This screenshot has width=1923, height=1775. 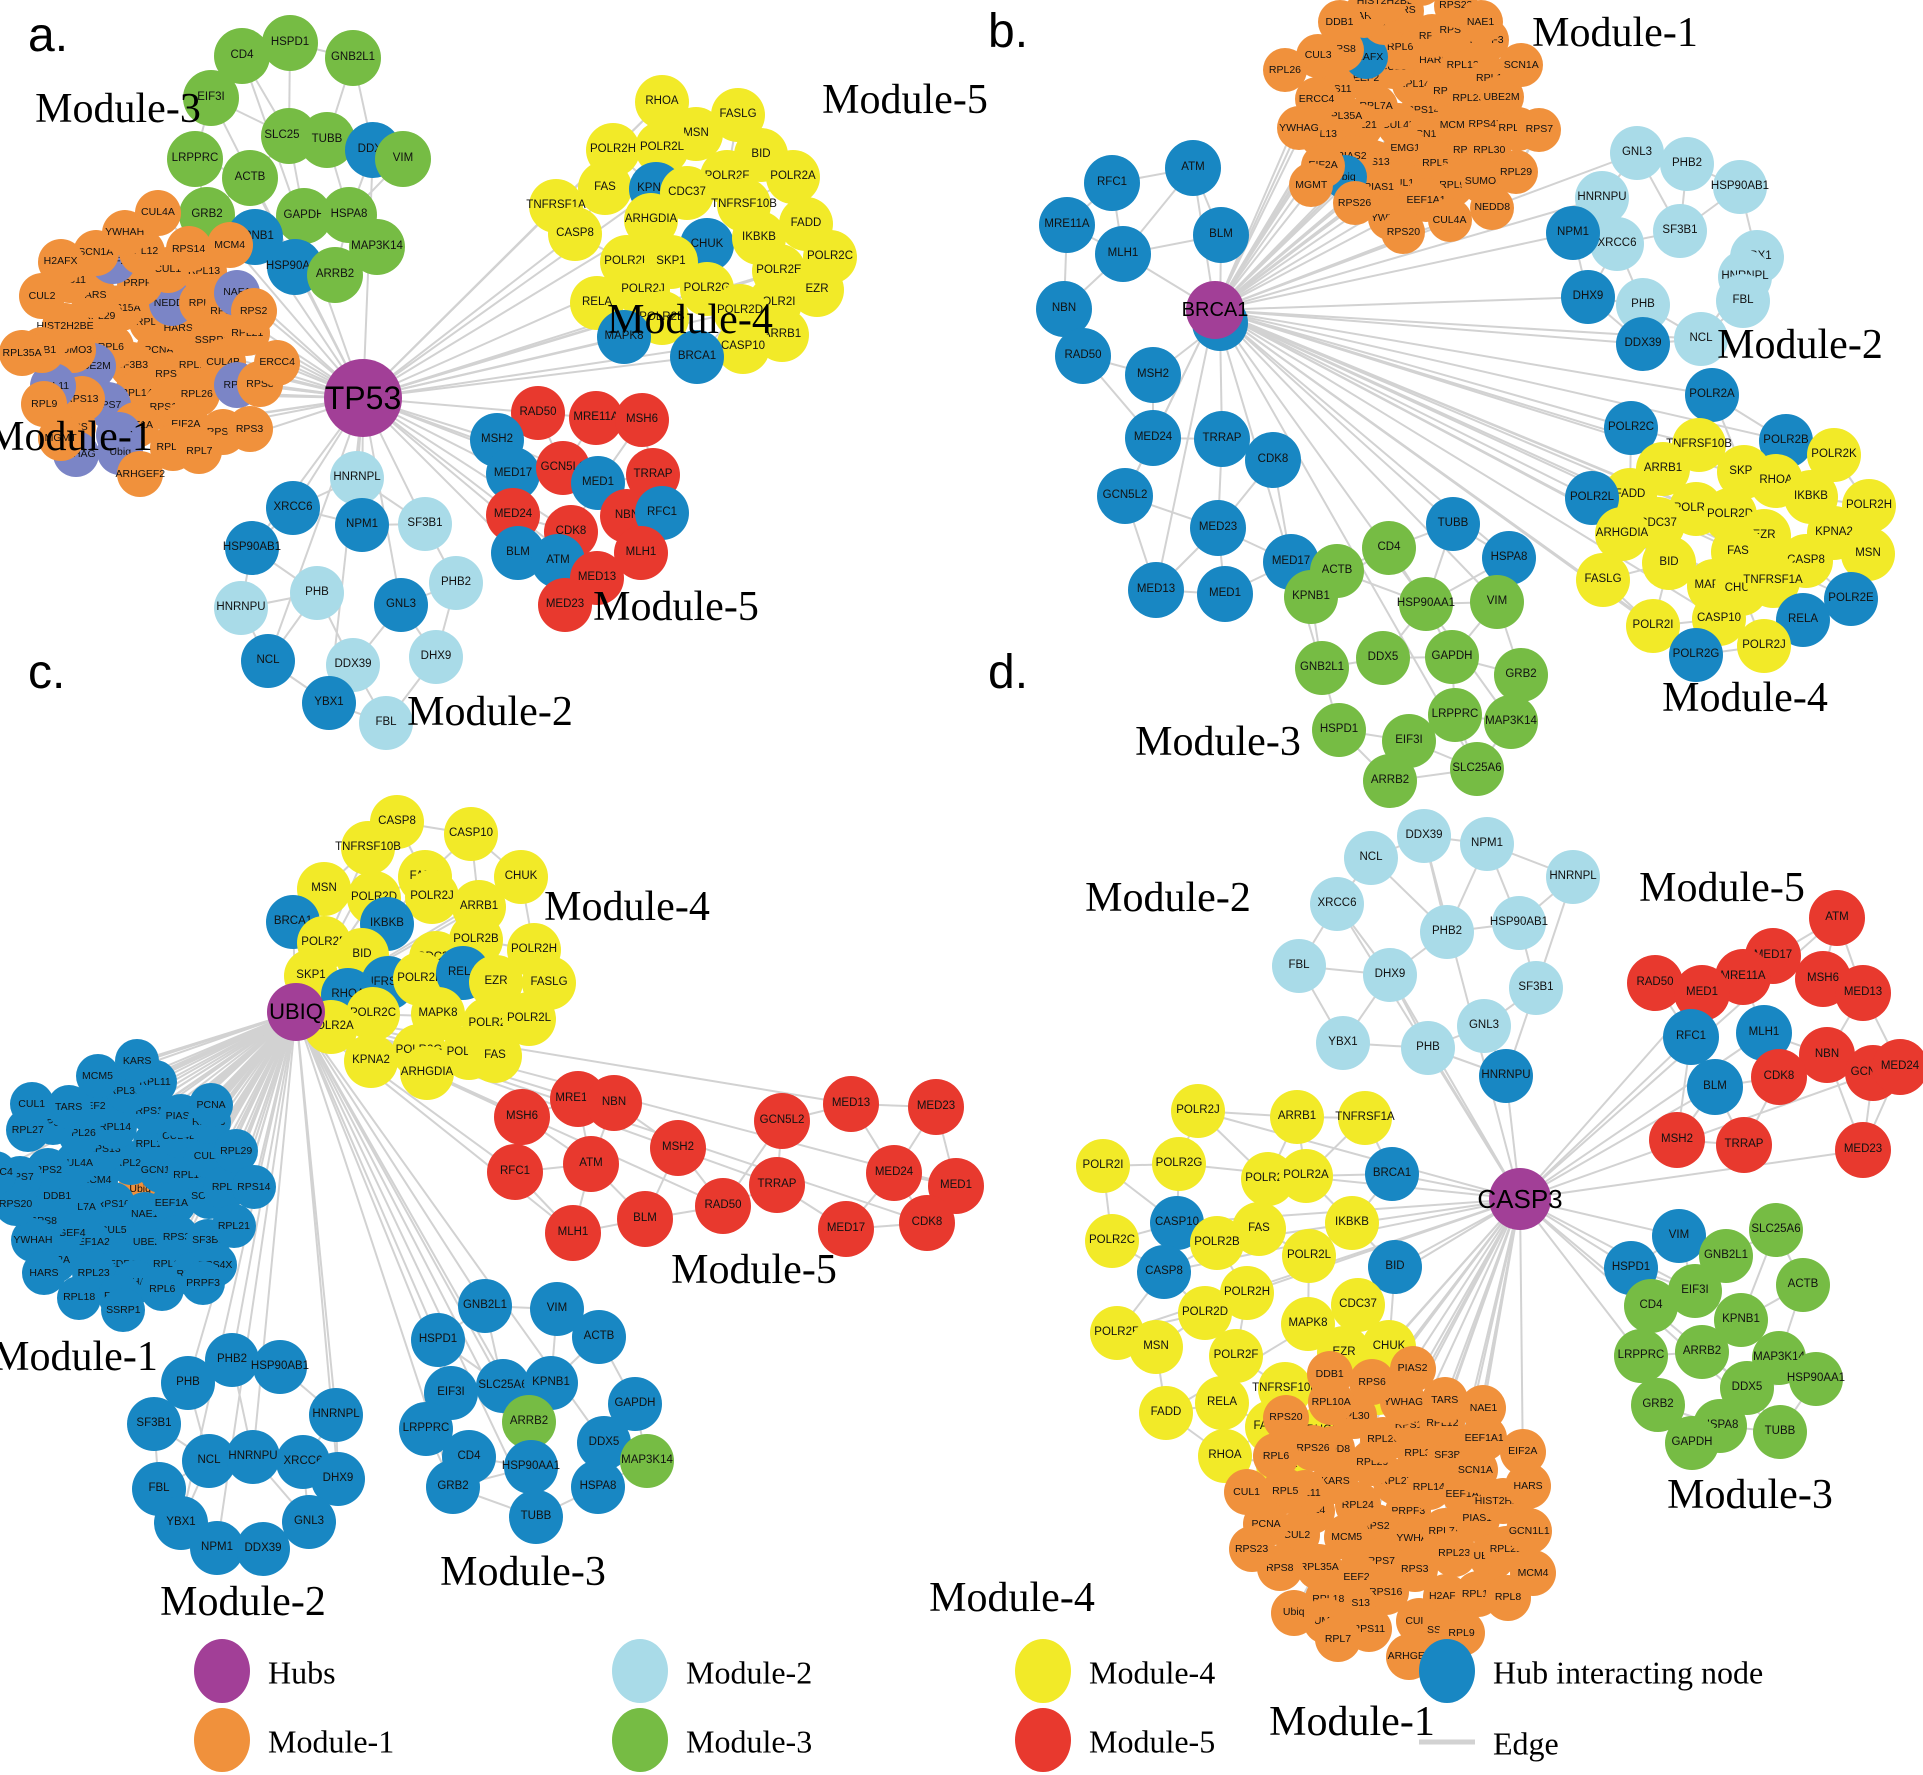 I want to click on node-hnrnpu: HNRNPU, so click(x=253, y=1457).